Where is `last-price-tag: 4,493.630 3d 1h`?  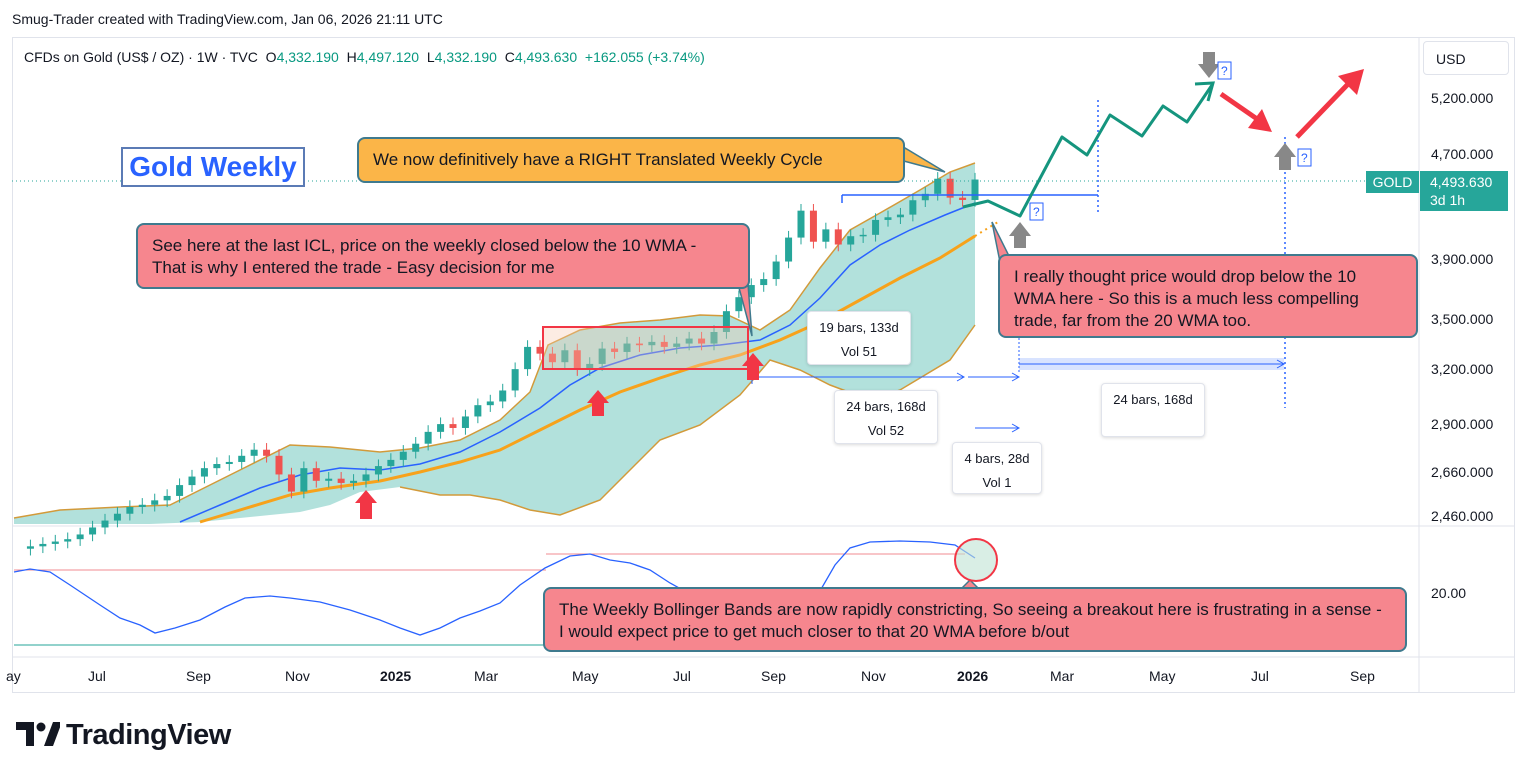 last-price-tag: 4,493.630 3d 1h is located at coordinates (1464, 191).